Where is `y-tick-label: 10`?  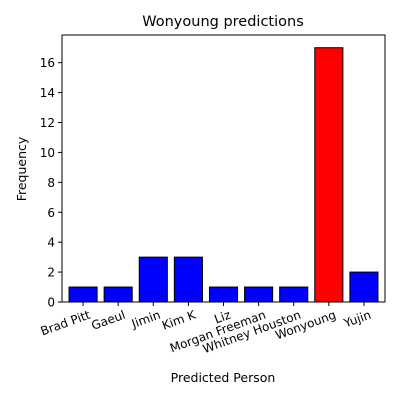 y-tick-label: 10 is located at coordinates (47, 153).